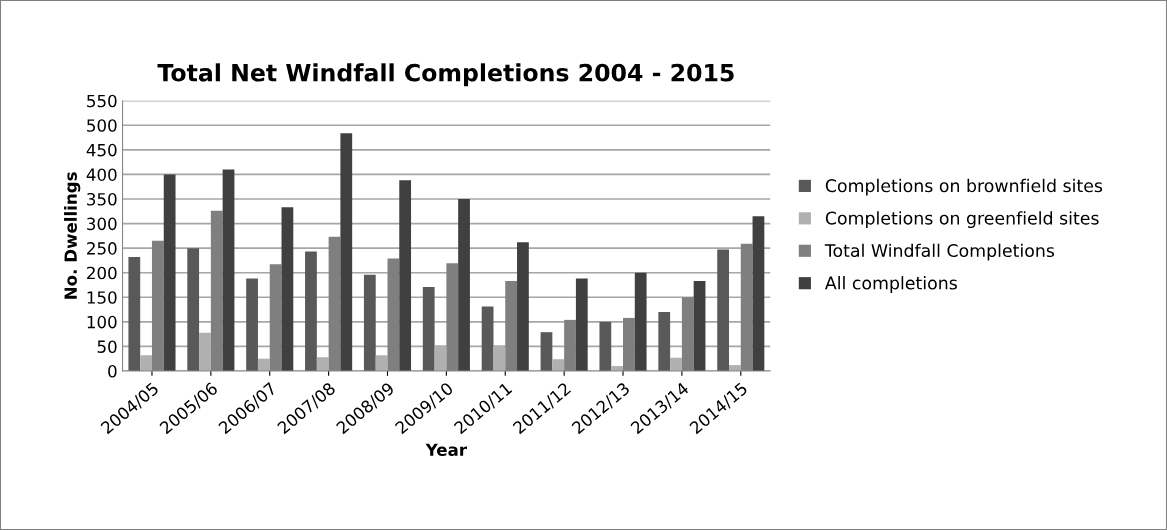 This screenshot has height=530, width=1167. I want to click on y-tick-label: 50, so click(107, 346).